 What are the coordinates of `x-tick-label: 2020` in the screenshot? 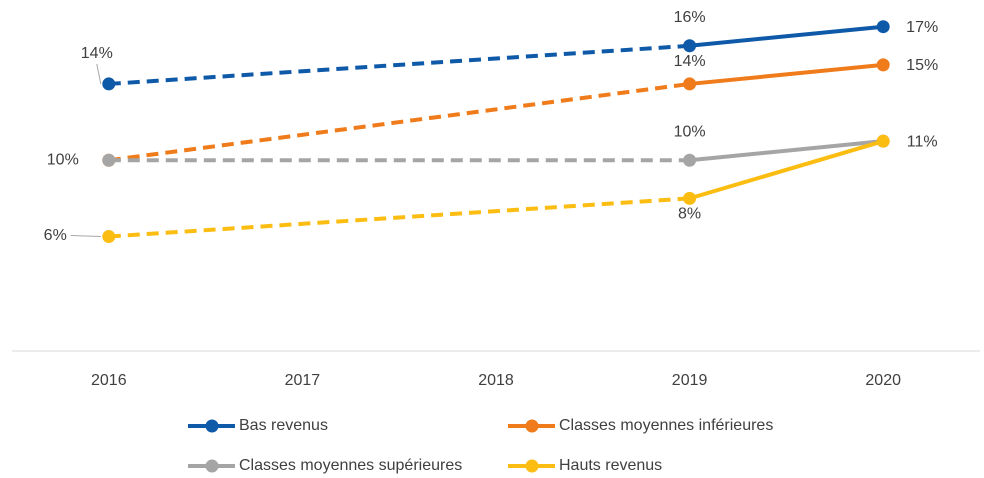 It's located at (883, 380).